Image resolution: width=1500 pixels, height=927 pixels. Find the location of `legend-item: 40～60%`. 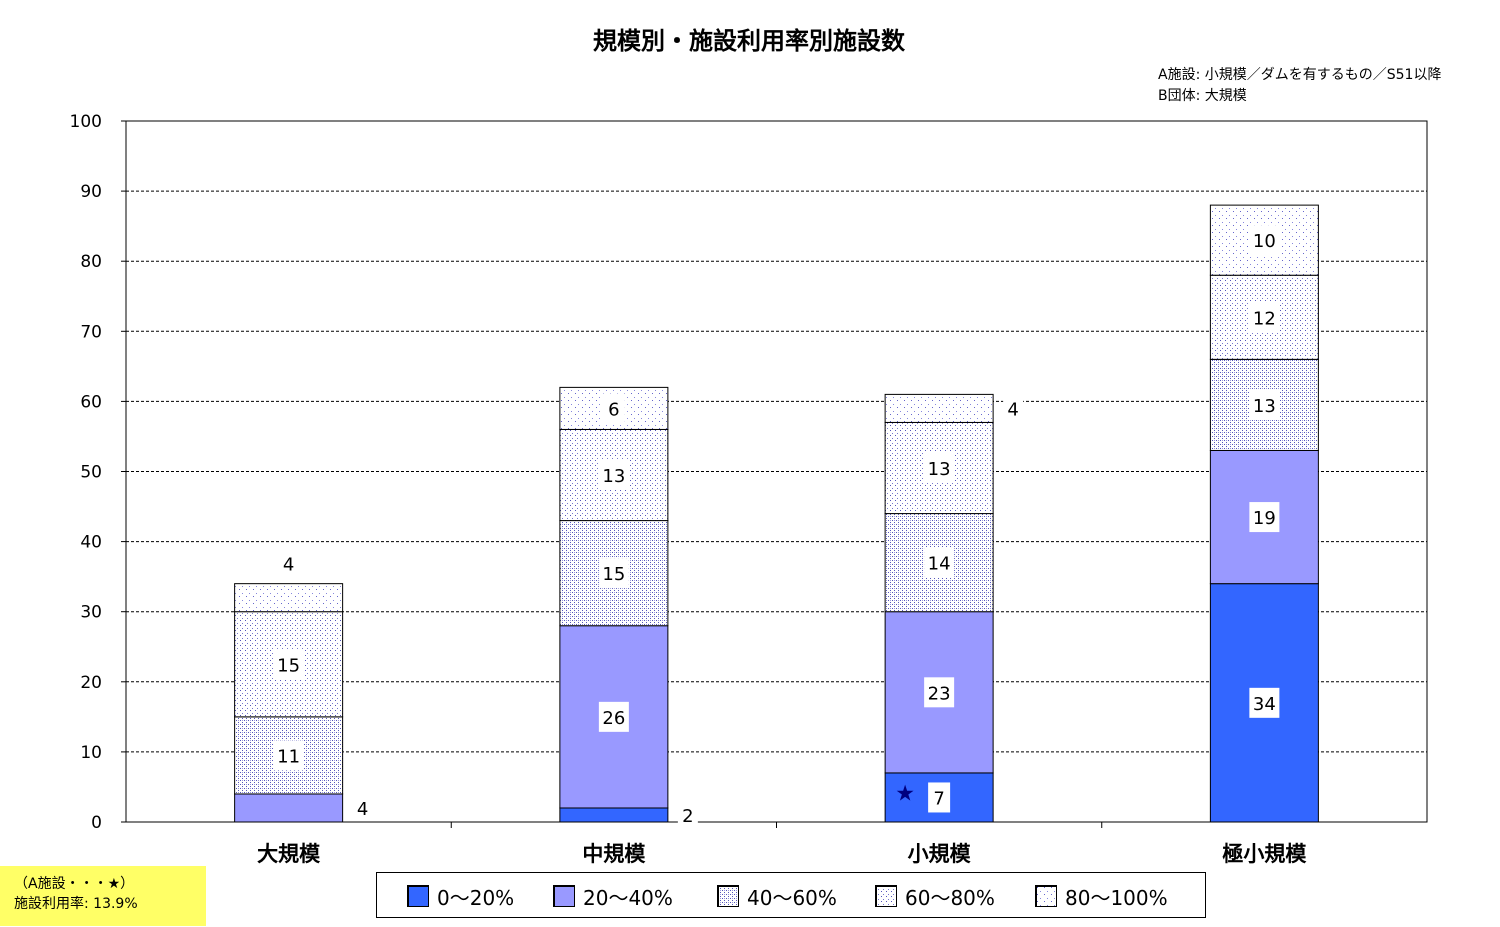

legend-item: 40～60% is located at coordinates (777, 896).